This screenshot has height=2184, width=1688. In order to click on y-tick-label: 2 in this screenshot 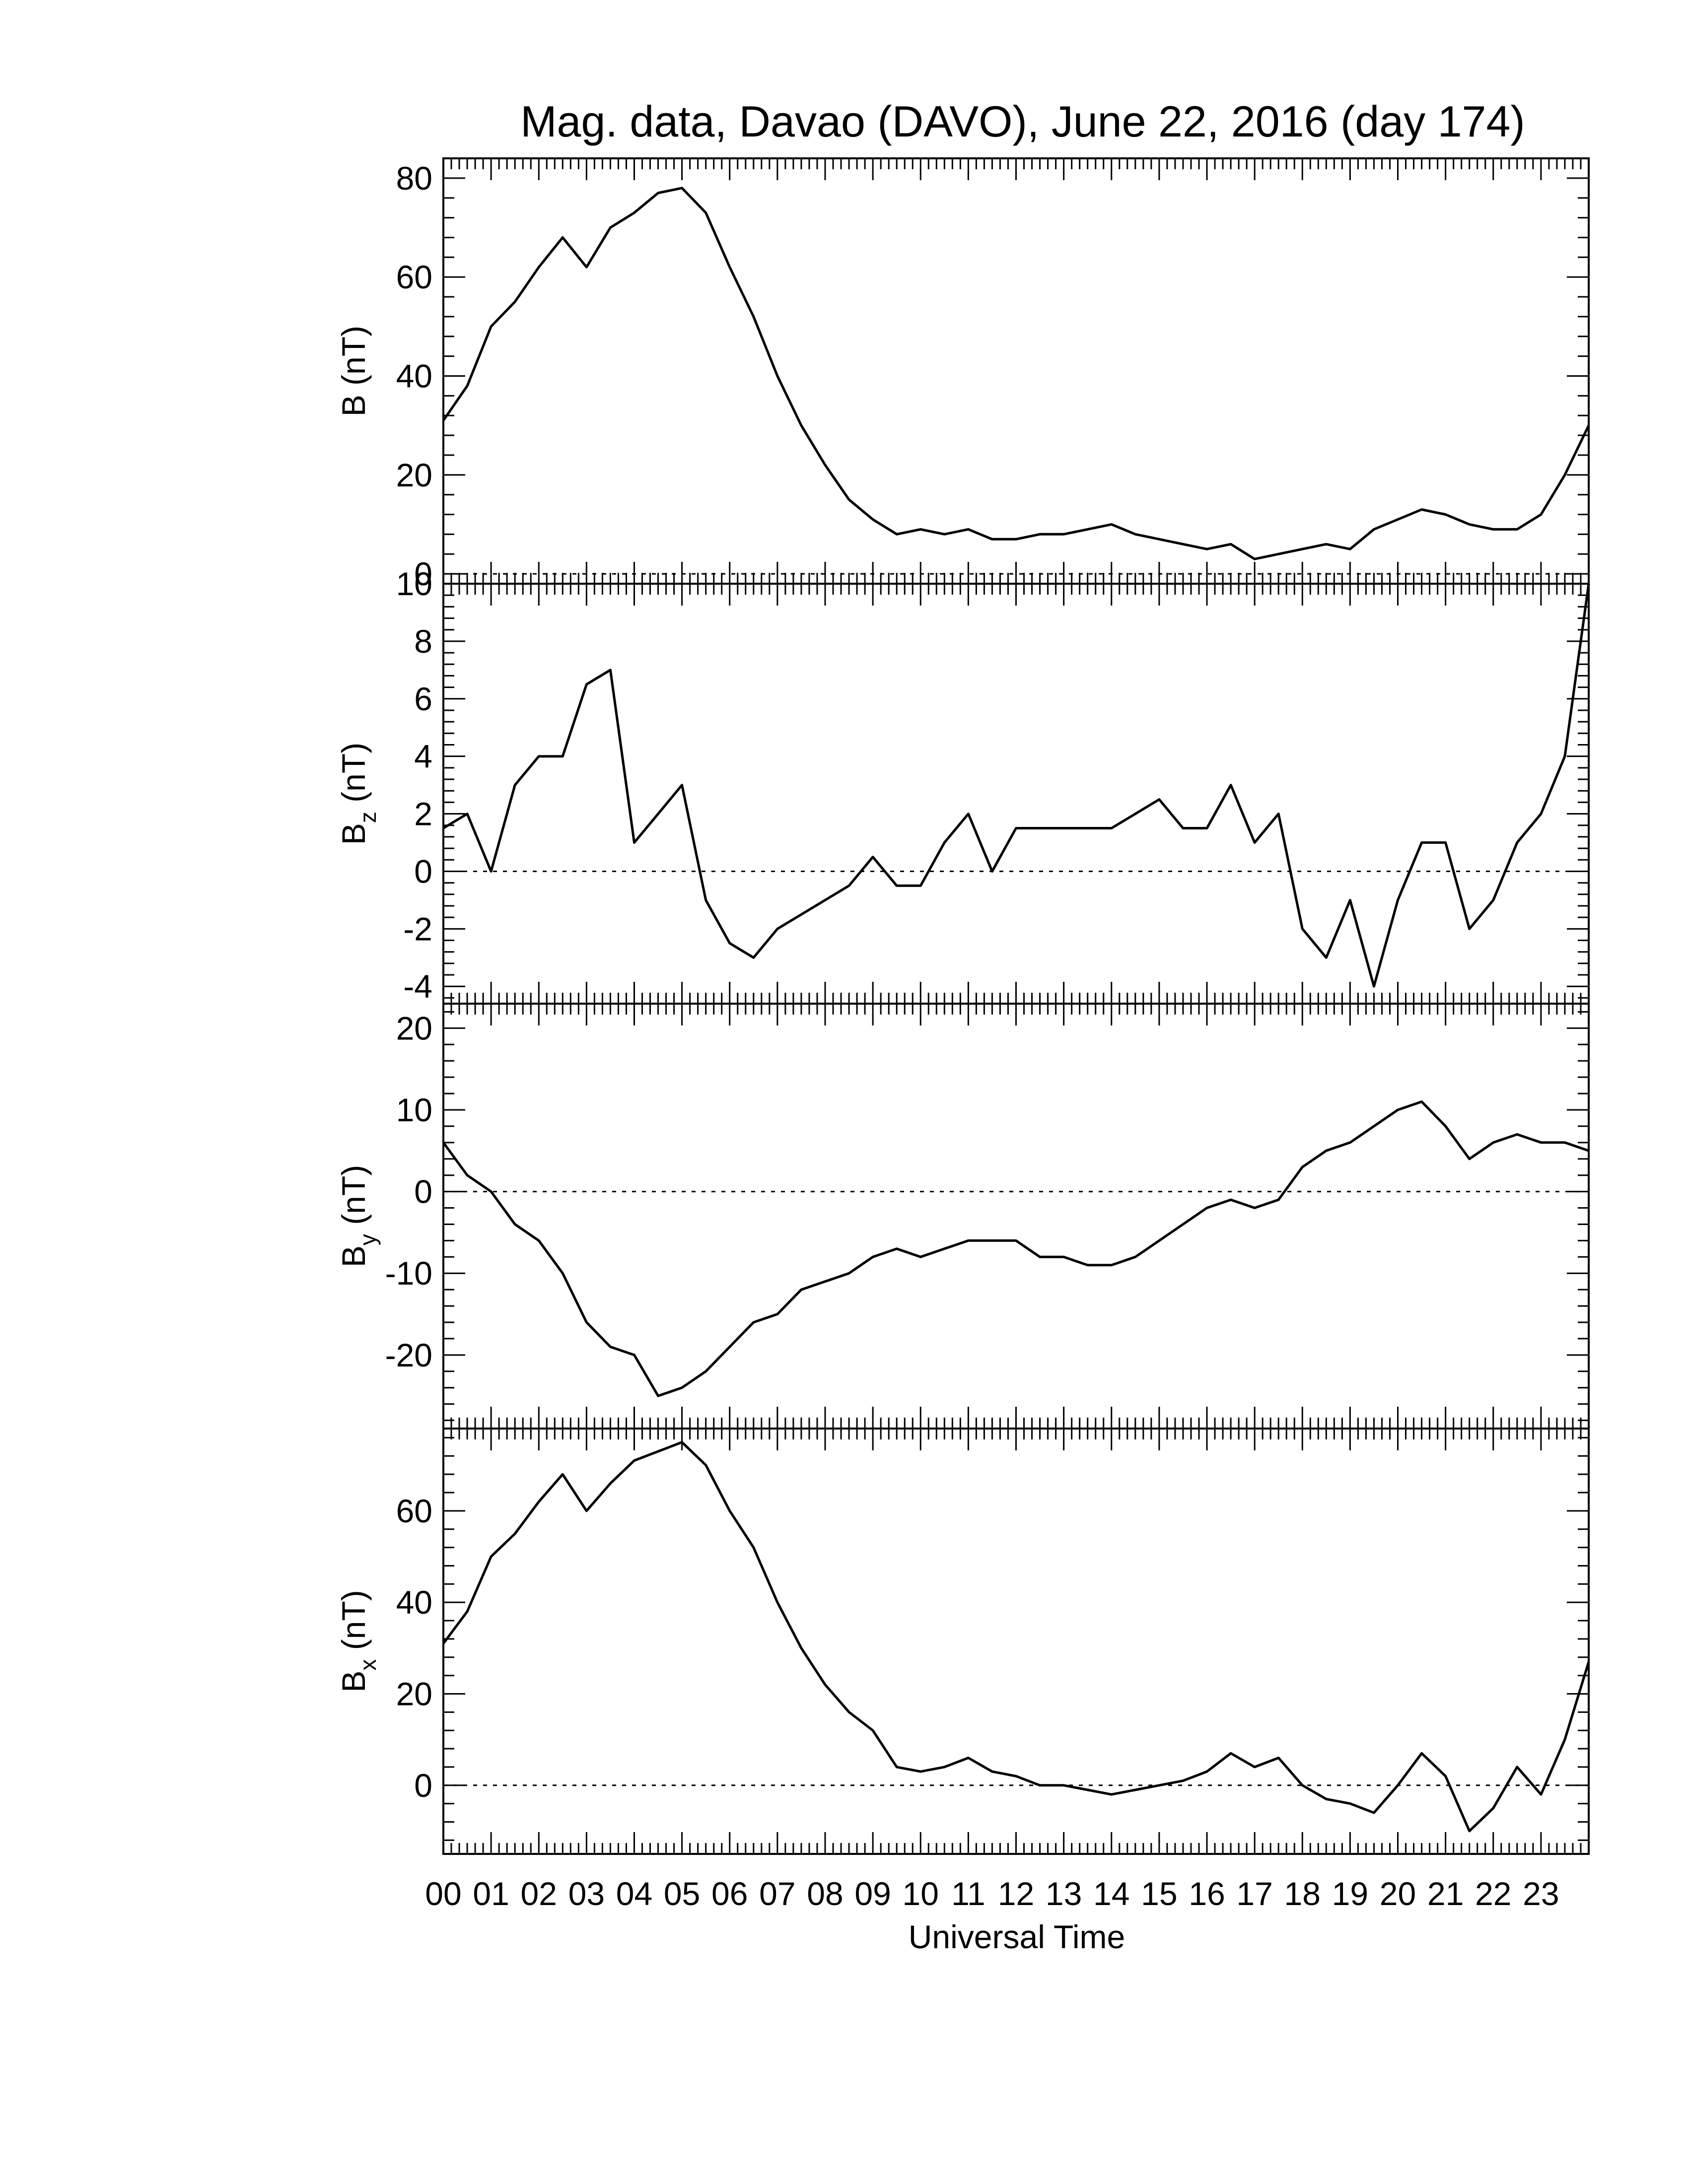, I will do `click(423, 814)`.